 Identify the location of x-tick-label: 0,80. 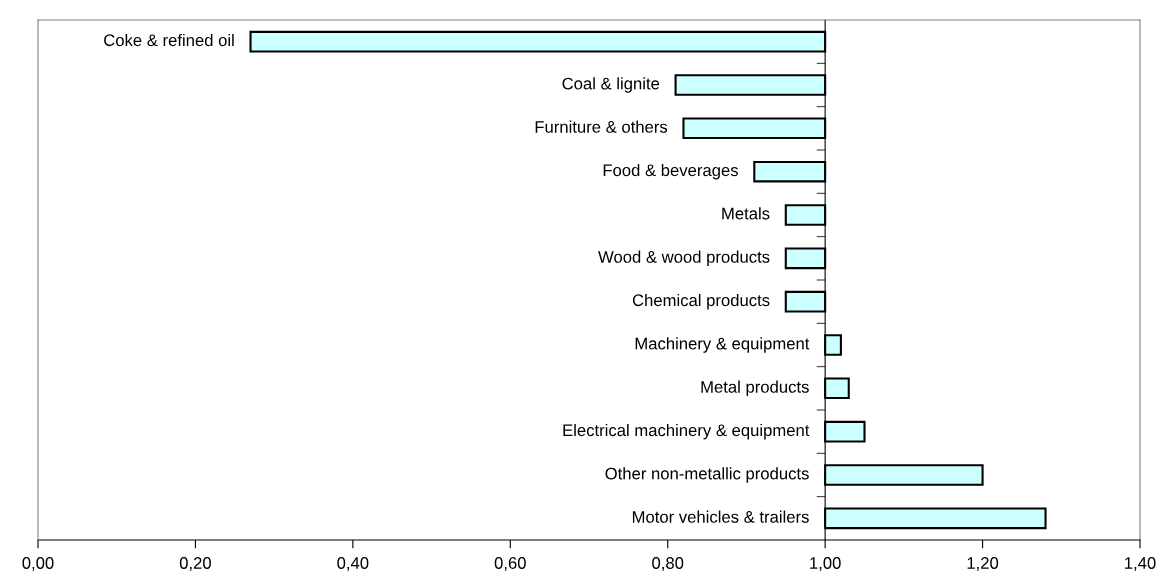
(668, 564).